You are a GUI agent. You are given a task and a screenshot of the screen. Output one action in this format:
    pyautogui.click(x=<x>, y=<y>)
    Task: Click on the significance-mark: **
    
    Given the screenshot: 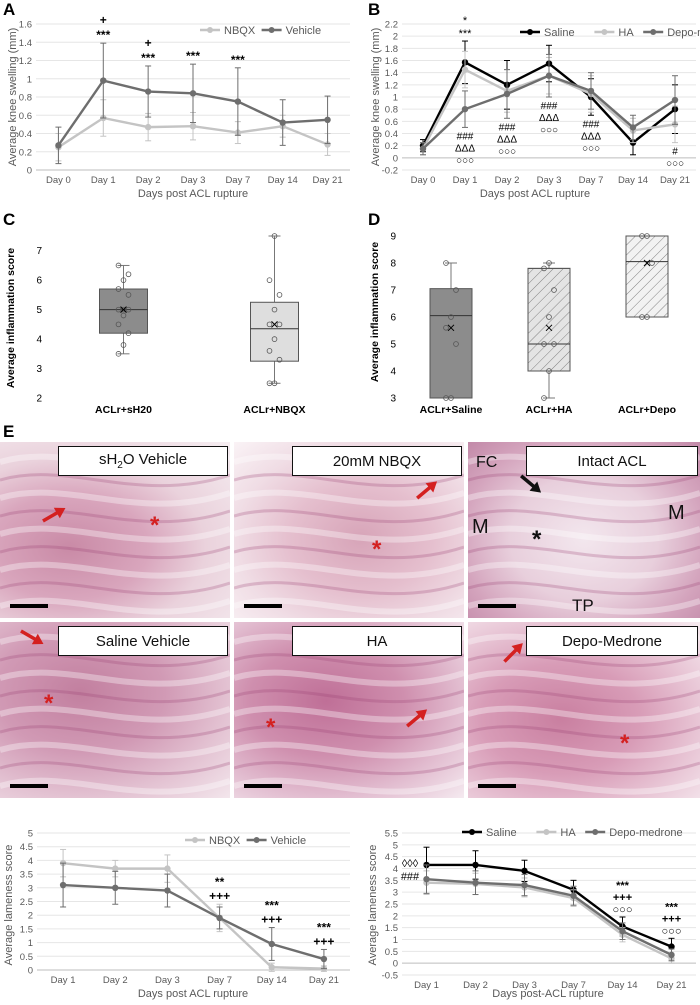 What is the action you would take?
    pyautogui.click(x=220, y=882)
    